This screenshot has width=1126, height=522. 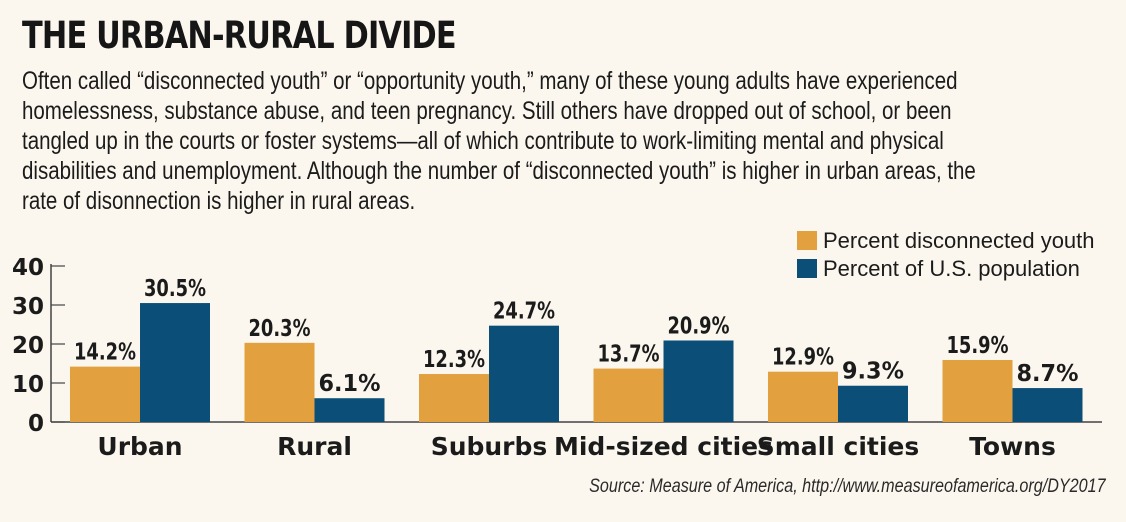 What do you see at coordinates (489, 446) in the screenshot?
I see `category-label: Suburbs` at bounding box center [489, 446].